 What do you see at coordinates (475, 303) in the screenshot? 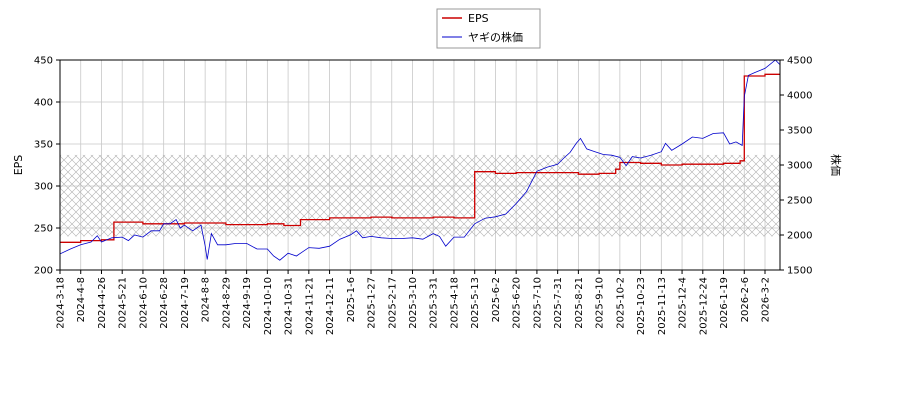
I see `x-tick-label: 2025-5-13` at bounding box center [475, 303].